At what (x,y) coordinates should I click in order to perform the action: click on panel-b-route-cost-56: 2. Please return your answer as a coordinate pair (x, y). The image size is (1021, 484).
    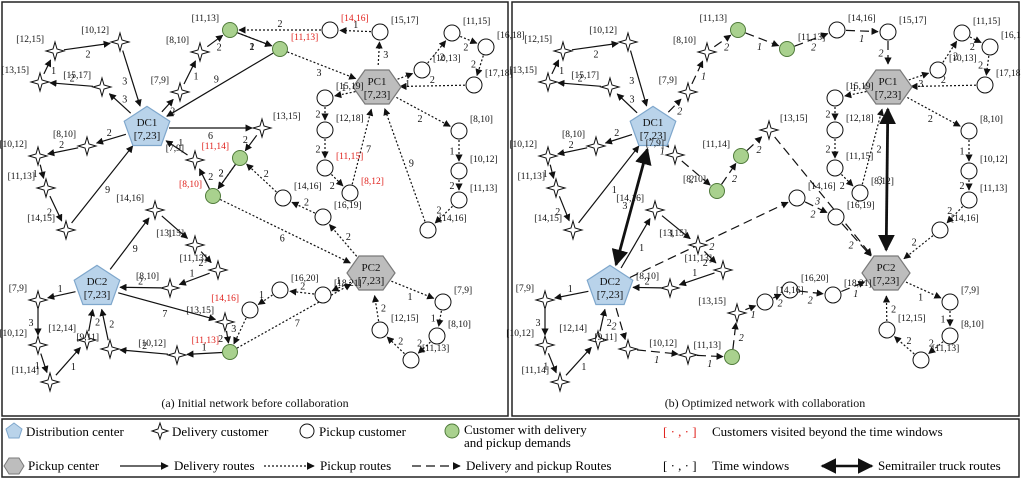
    Looking at the image, I should click on (914, 243).